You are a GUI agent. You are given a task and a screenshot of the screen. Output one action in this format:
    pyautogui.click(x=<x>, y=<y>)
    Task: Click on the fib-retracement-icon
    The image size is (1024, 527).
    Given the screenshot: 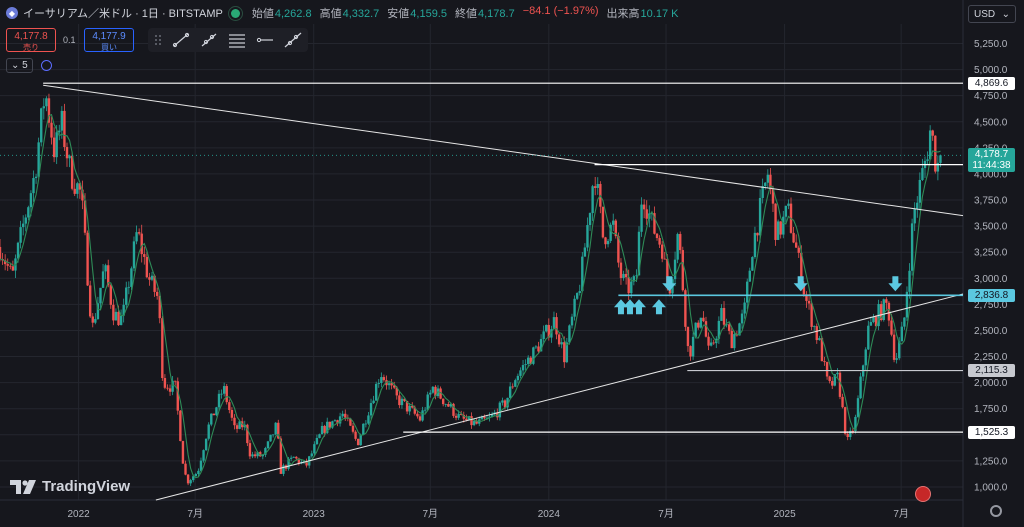 What is the action you would take?
    pyautogui.click(x=237, y=40)
    